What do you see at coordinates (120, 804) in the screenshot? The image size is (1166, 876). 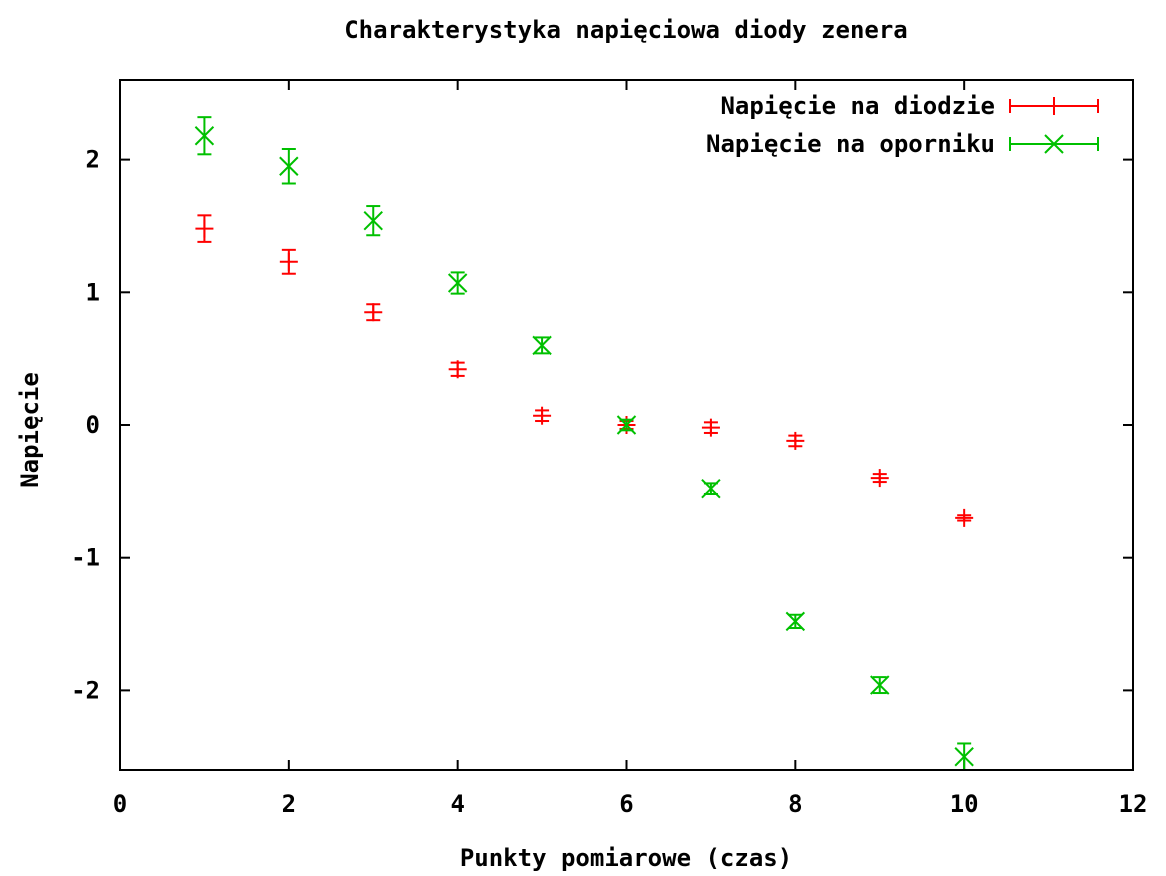 I see `x-tick-label: 0` at bounding box center [120, 804].